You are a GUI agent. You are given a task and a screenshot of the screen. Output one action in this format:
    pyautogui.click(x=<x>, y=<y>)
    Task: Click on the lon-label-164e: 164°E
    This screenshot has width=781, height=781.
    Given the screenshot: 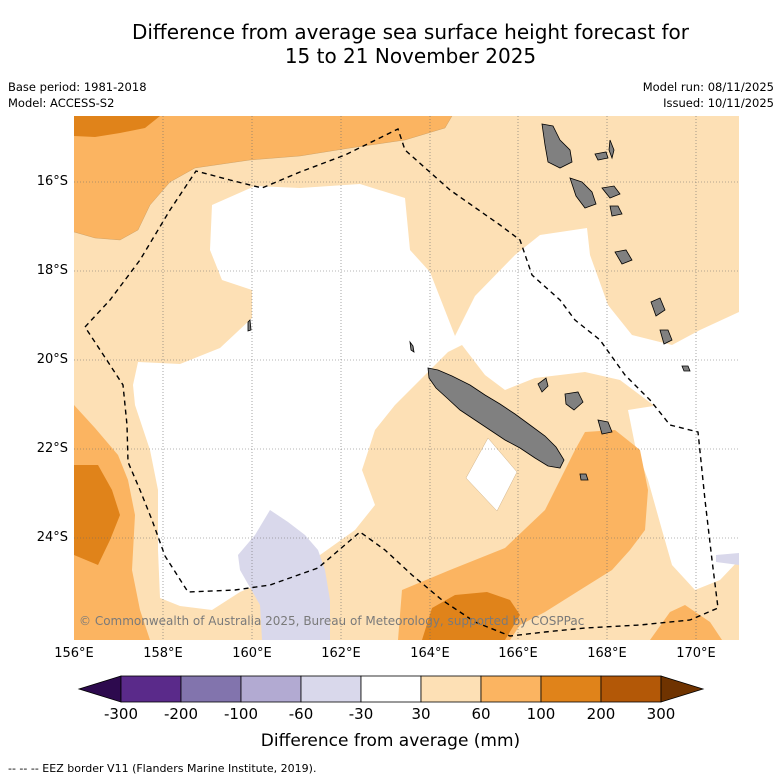 What is the action you would take?
    pyautogui.click(x=430, y=653)
    